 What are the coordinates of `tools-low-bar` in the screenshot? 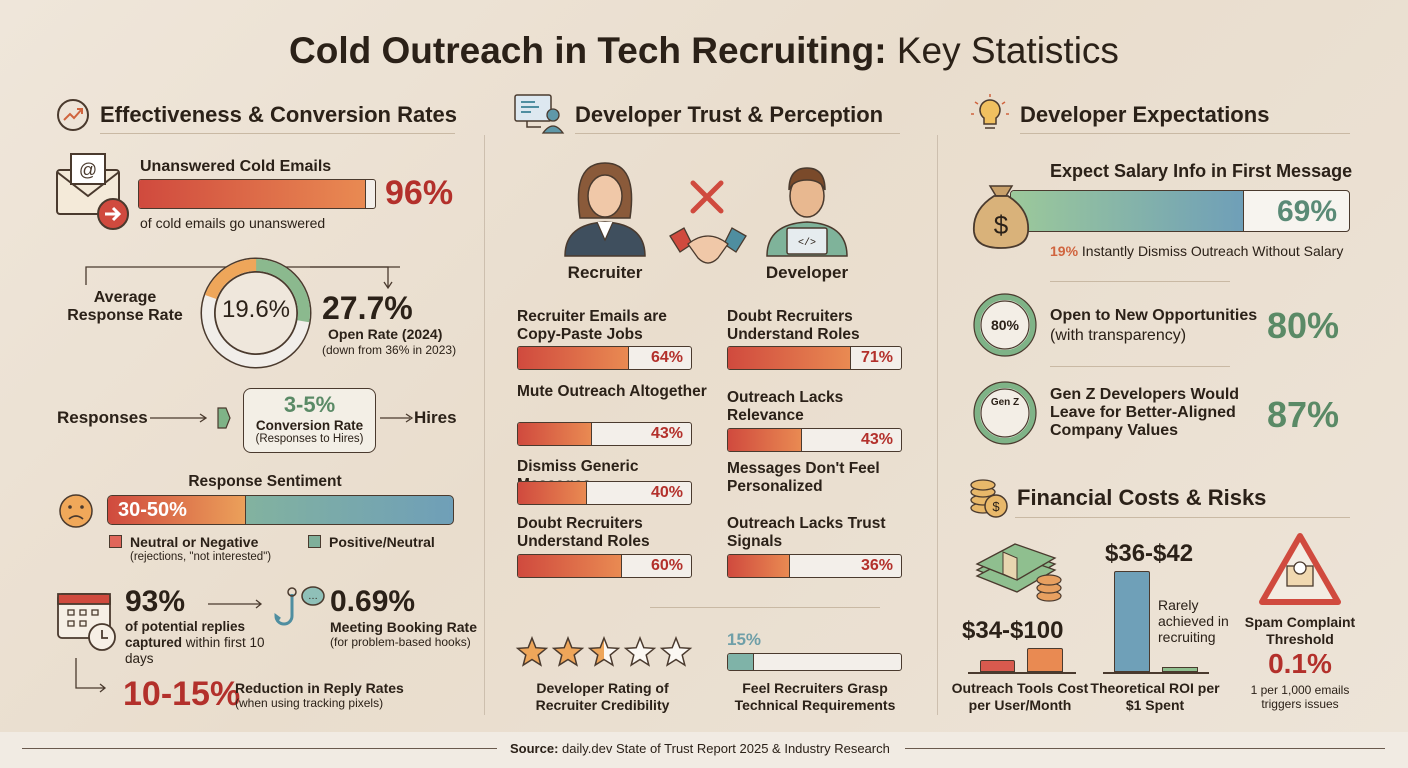 It's located at (997, 665).